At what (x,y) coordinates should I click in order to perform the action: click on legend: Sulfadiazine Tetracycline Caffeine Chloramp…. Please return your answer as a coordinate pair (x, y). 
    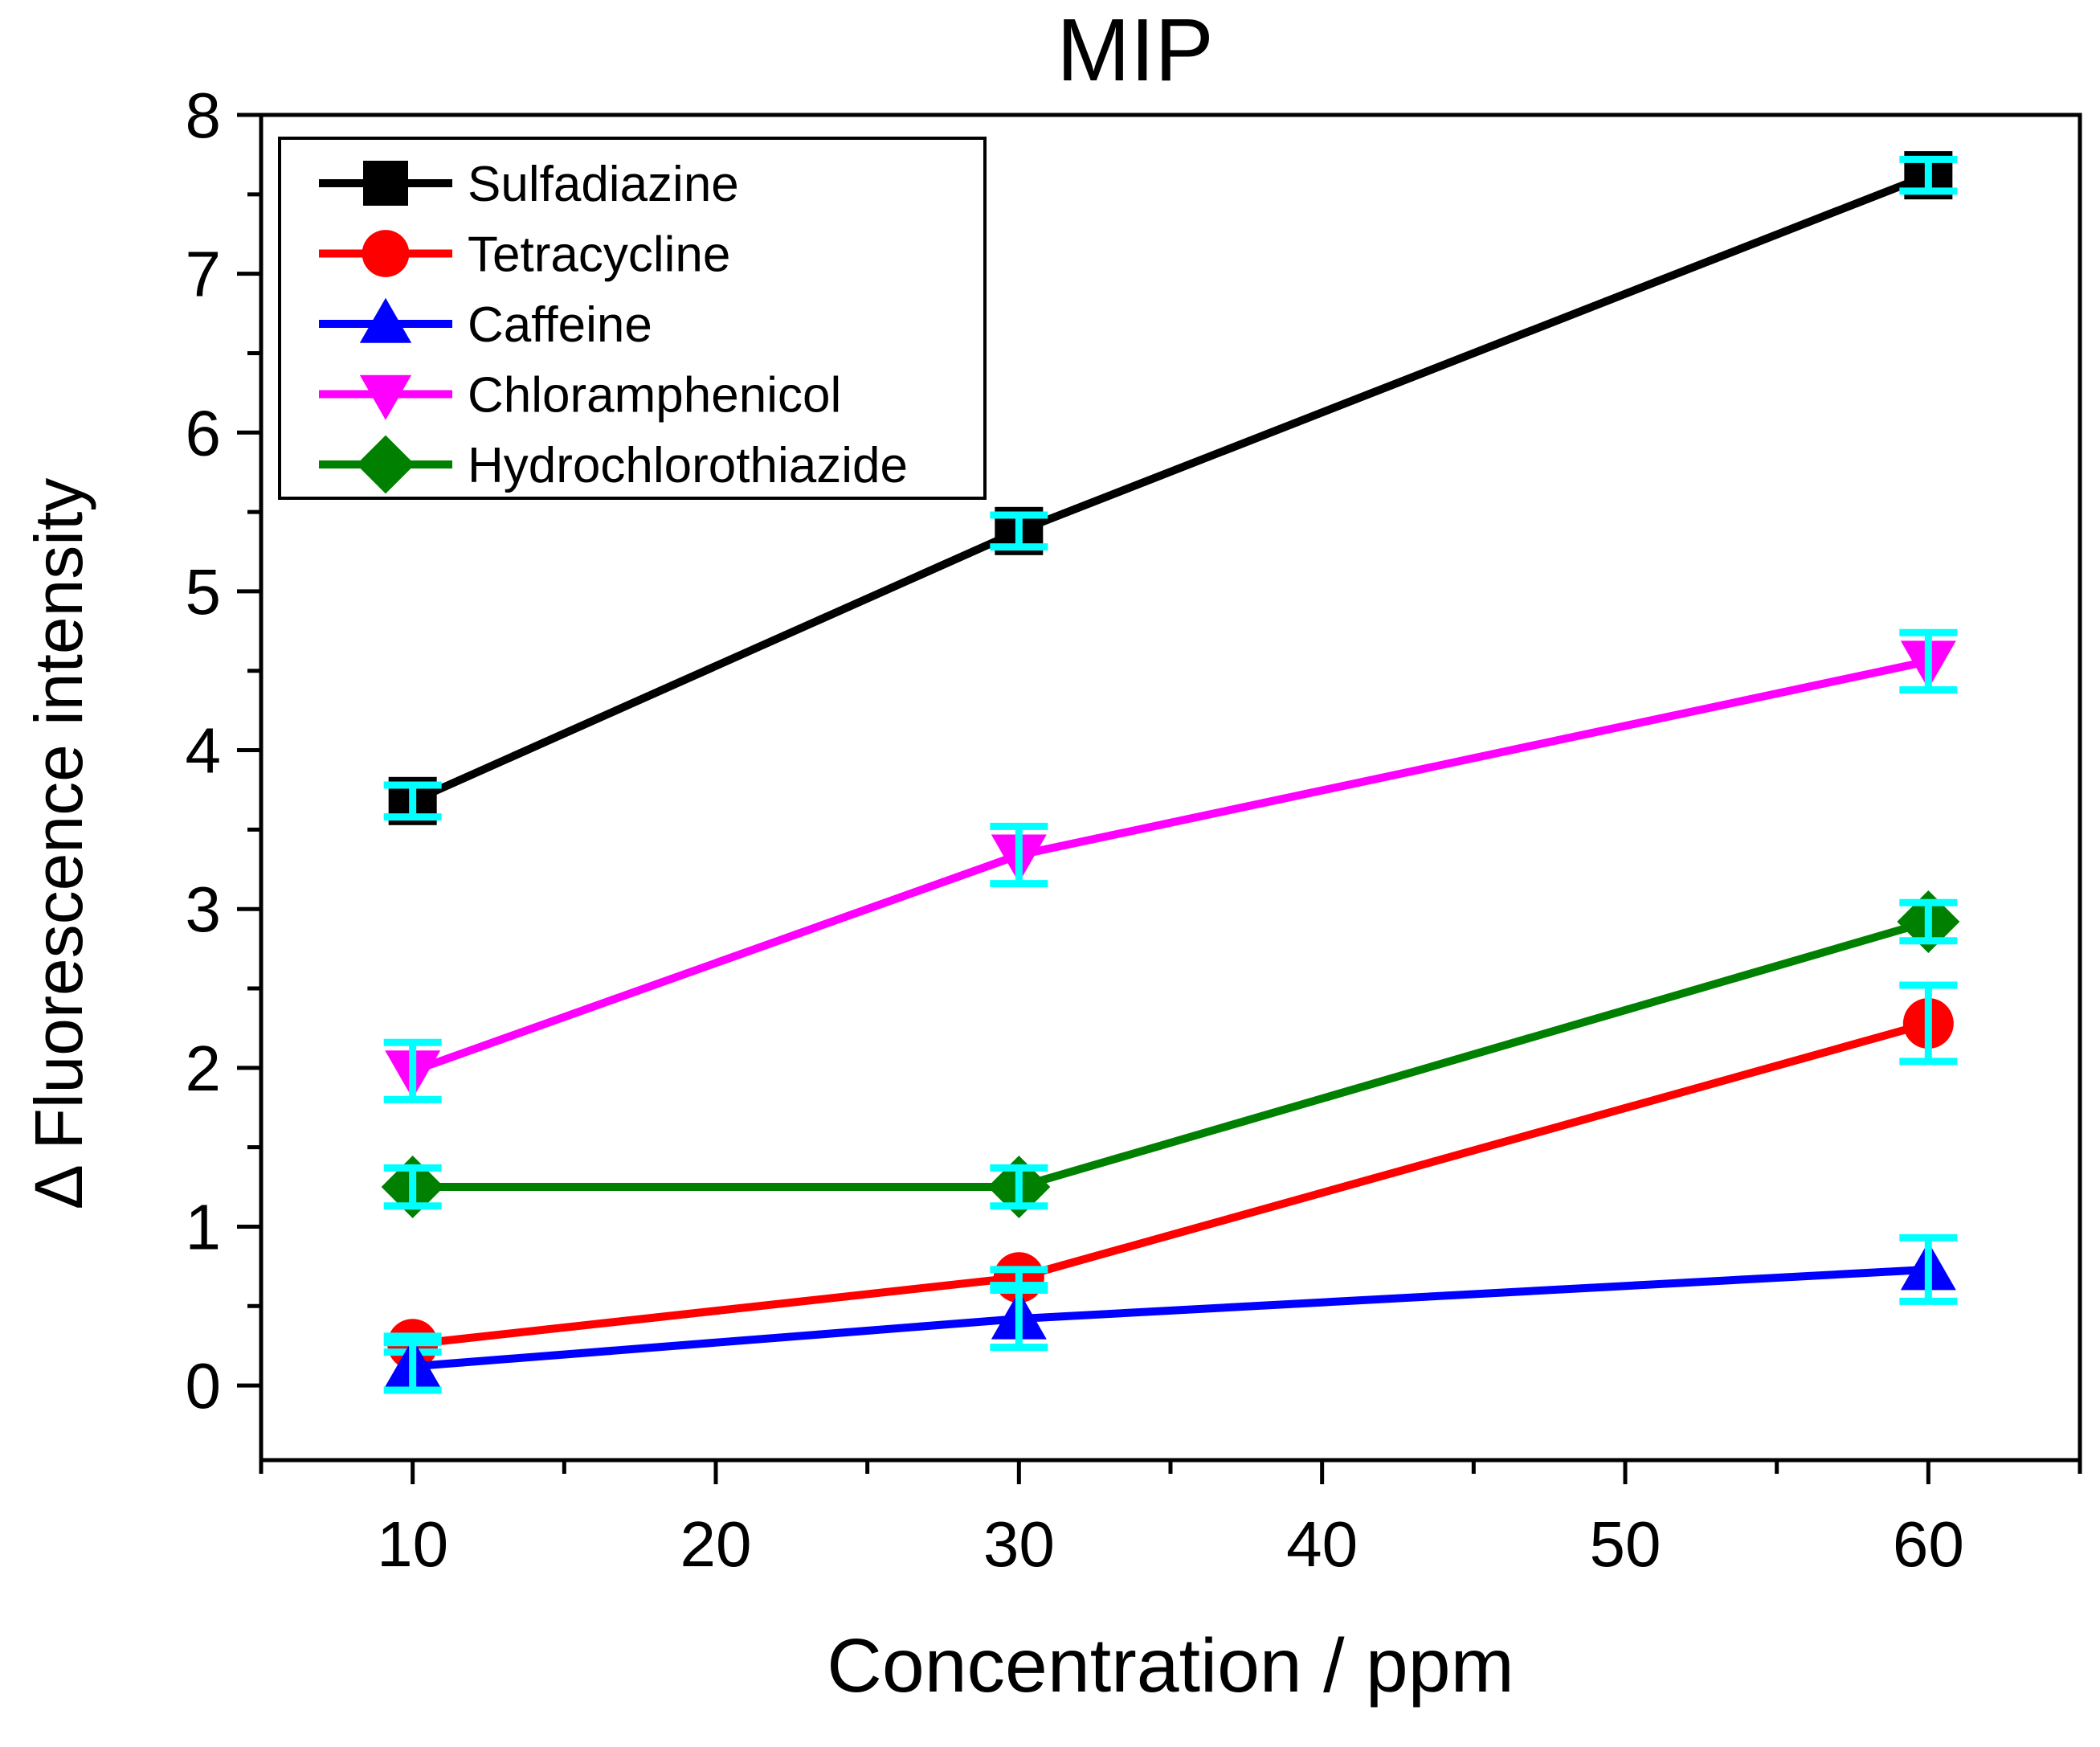
    Looking at the image, I should click on (632, 318).